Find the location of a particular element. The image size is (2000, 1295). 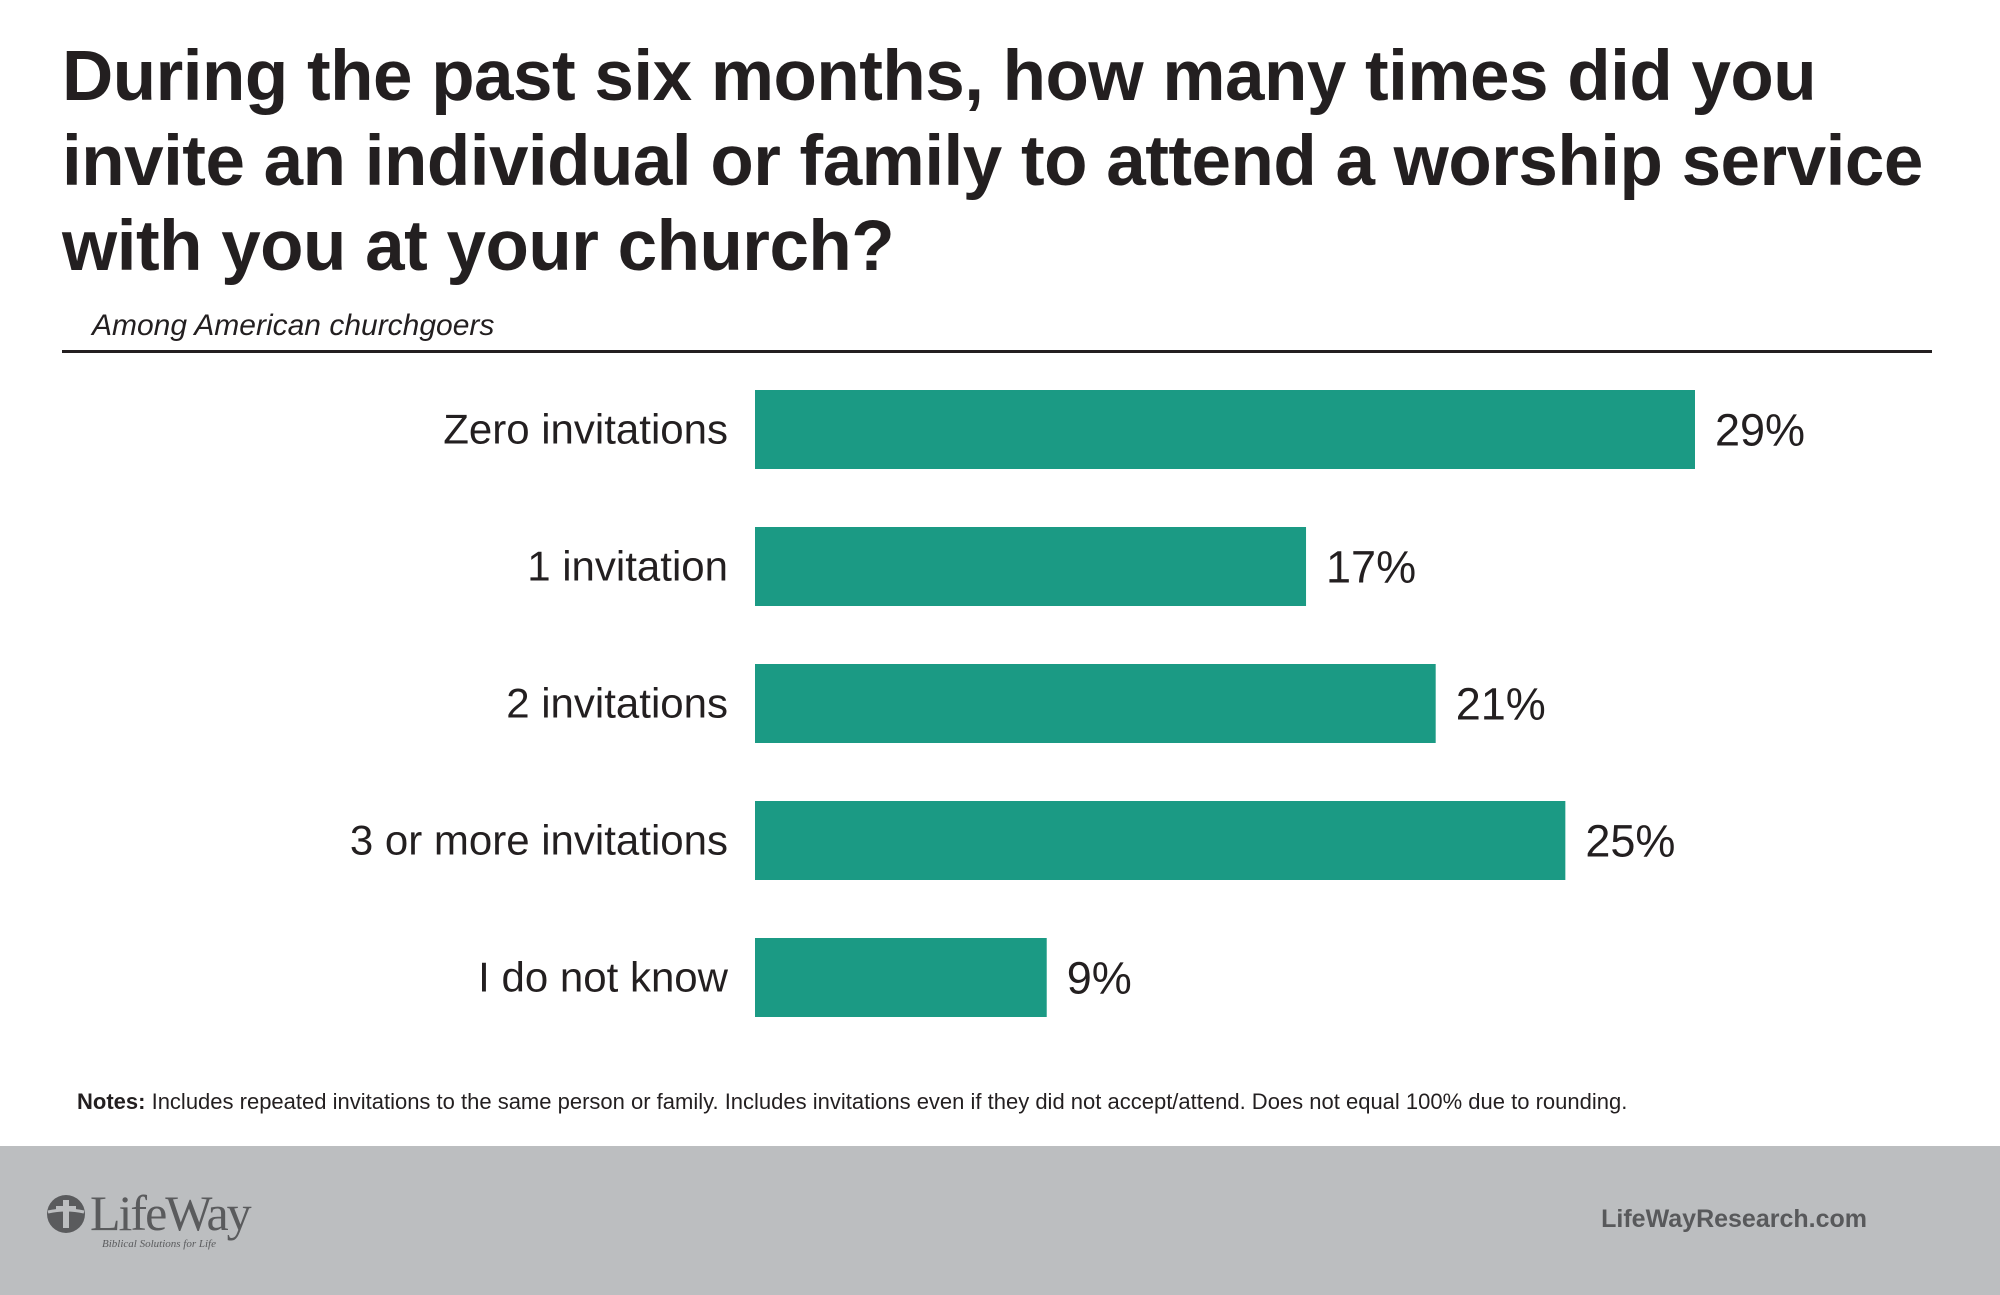

category-label: 1 invitation is located at coordinates (627, 566).